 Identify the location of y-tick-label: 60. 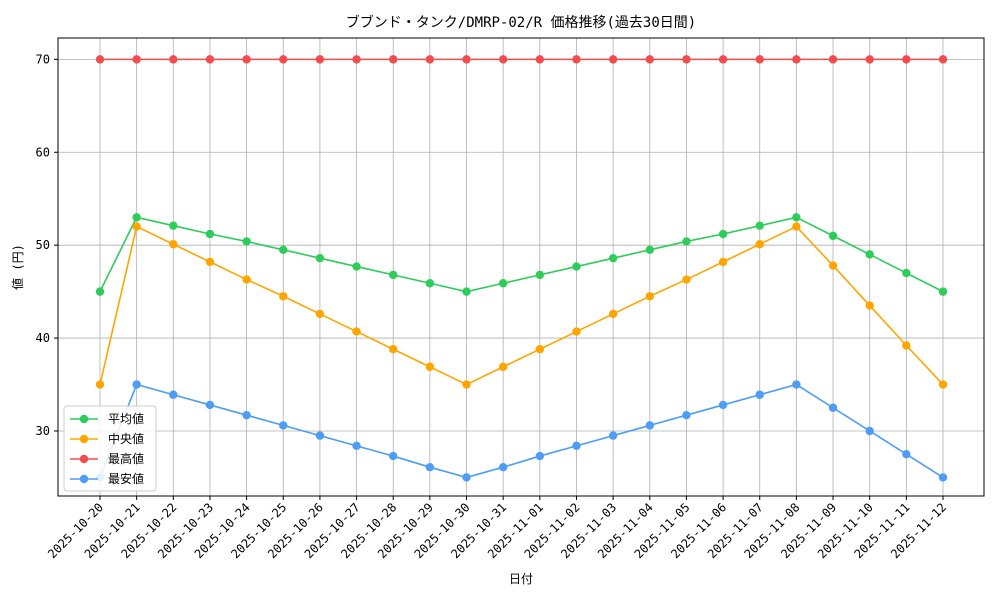
(43, 152).